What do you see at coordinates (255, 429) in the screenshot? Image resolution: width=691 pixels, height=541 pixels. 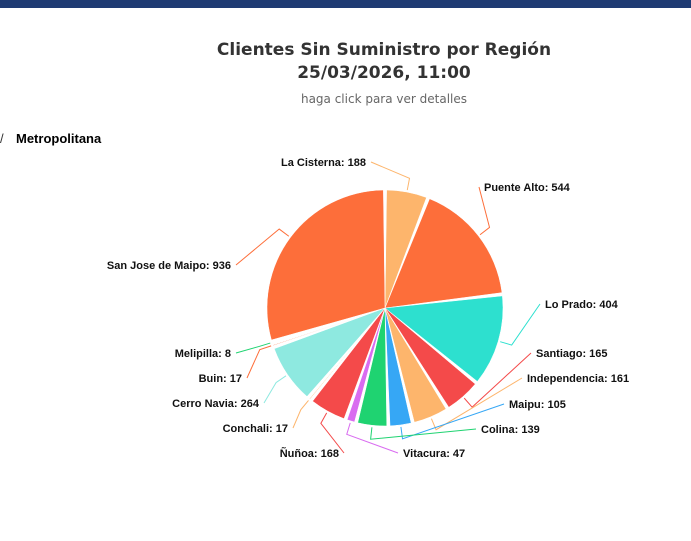 I see `slice-label-conchali: Conchali: 17` at bounding box center [255, 429].